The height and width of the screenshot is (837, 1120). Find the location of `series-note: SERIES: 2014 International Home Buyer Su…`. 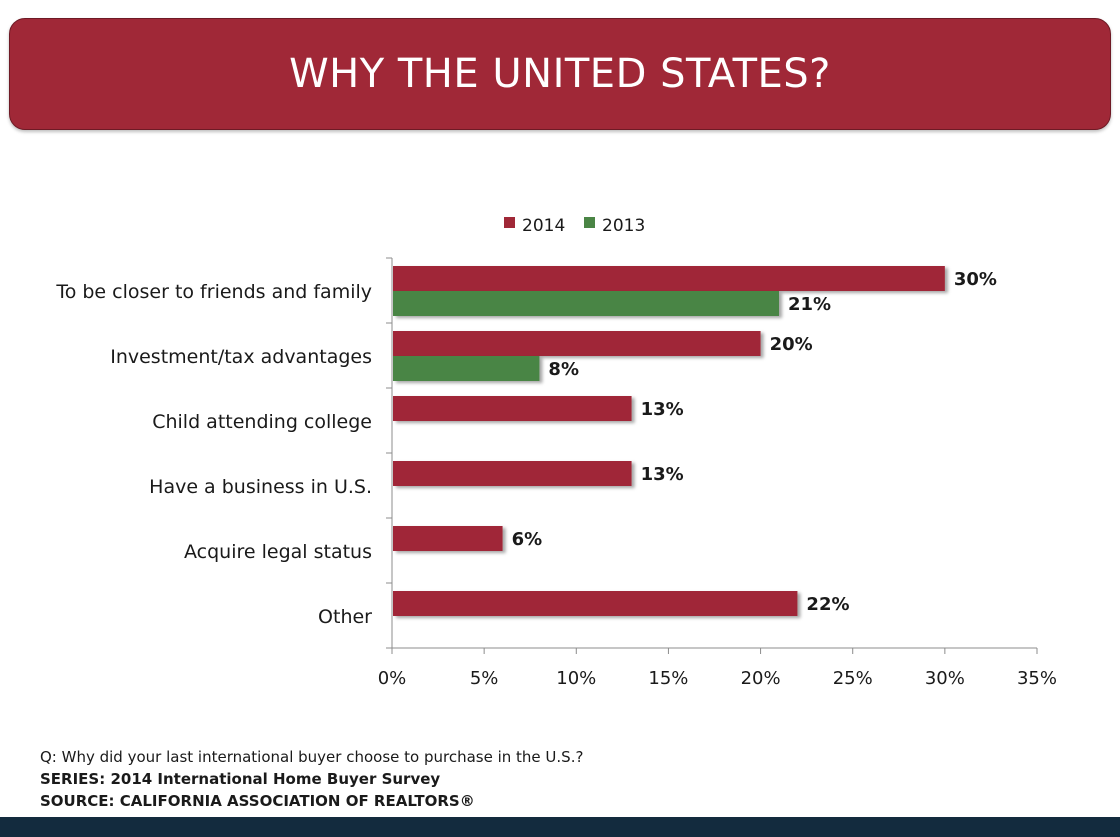

series-note: SERIES: 2014 International Home Buyer Su… is located at coordinates (240, 779).